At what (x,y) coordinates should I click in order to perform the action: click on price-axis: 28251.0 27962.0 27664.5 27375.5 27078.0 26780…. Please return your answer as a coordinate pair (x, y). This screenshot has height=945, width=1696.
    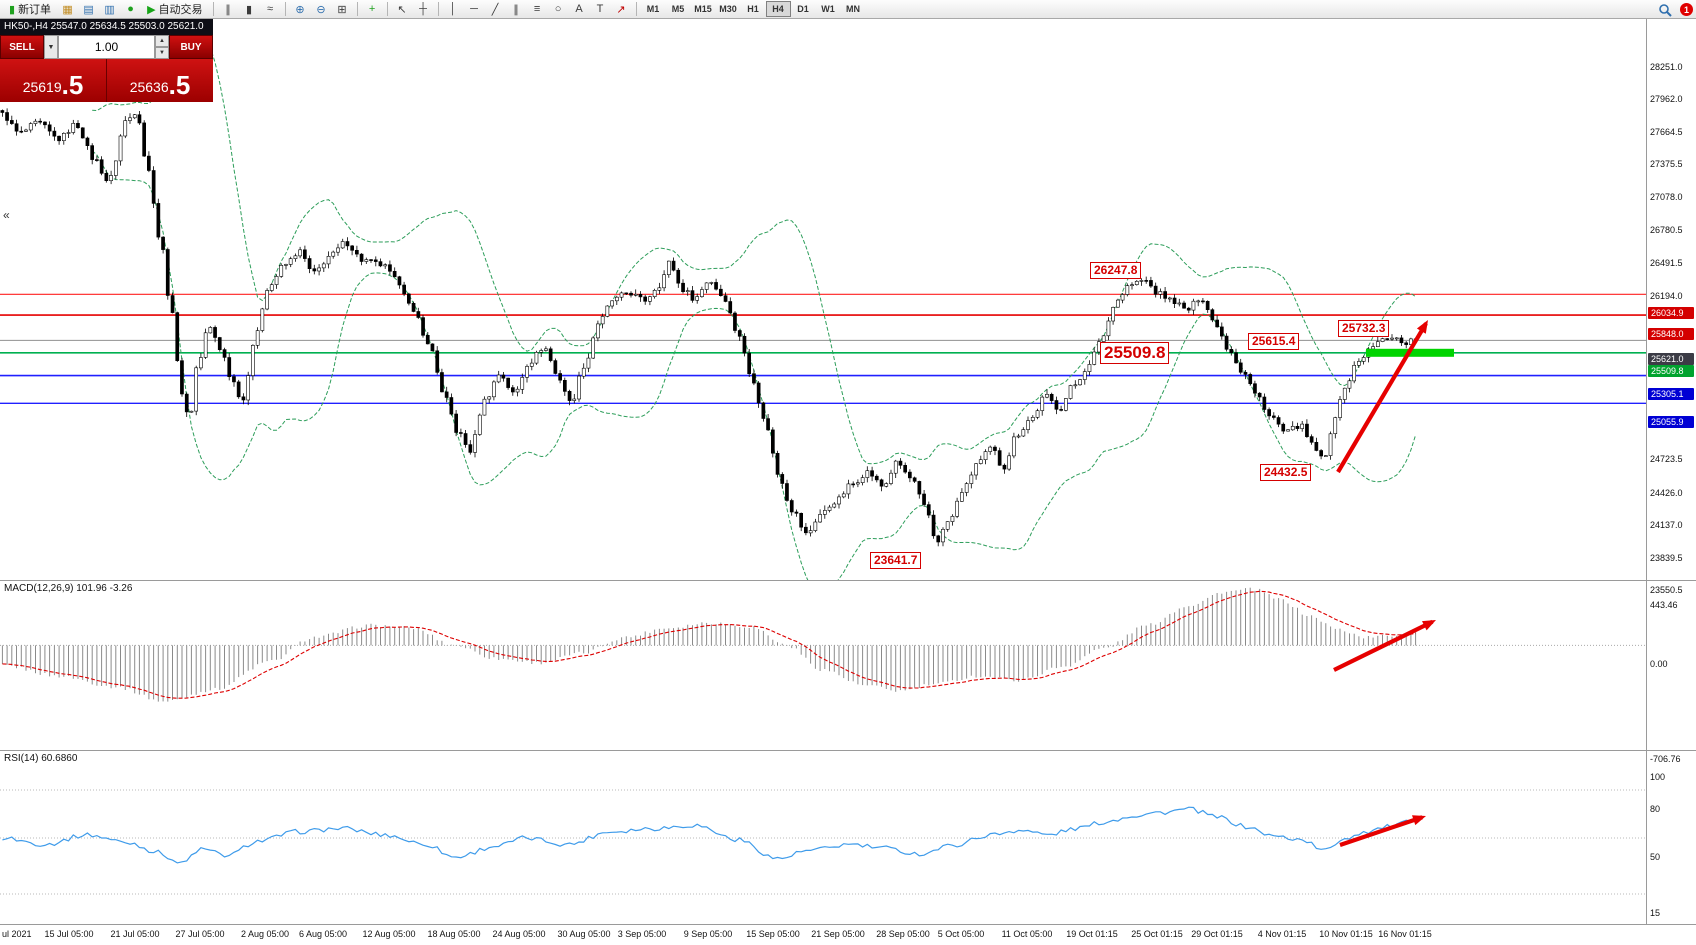
    Looking at the image, I should click on (1671, 482).